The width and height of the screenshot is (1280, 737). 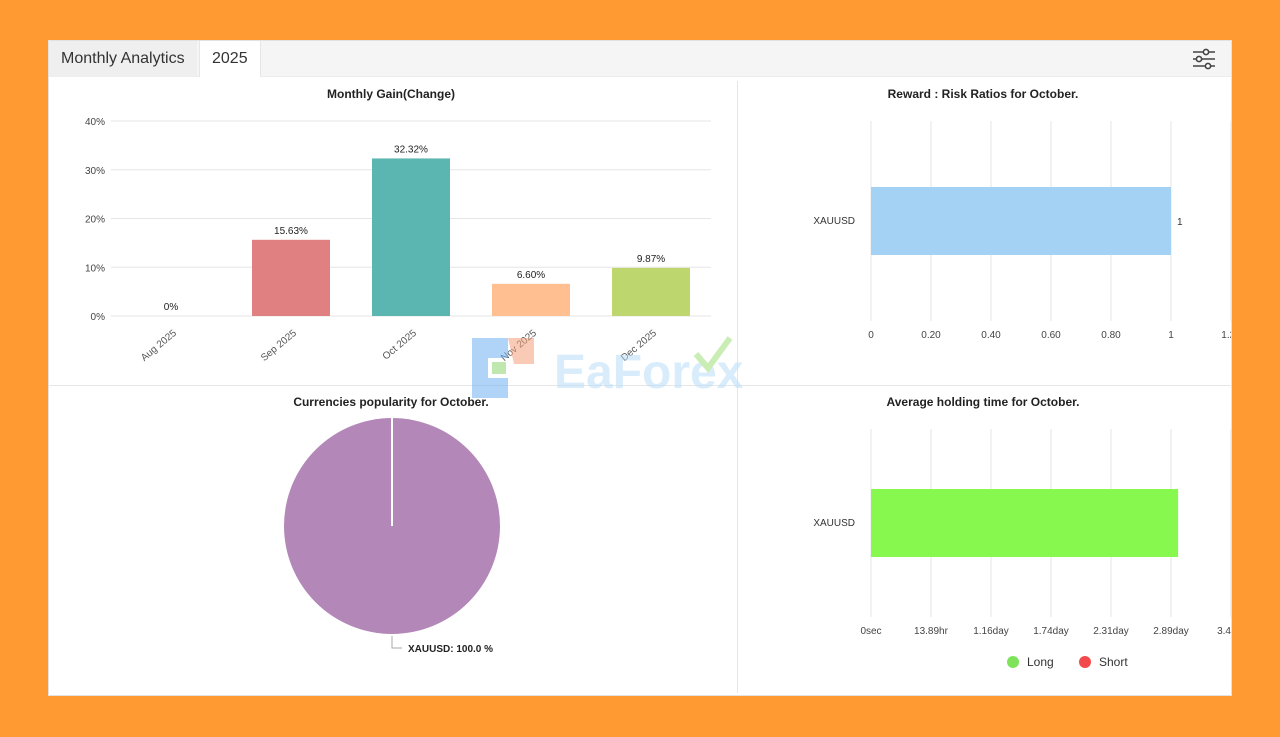 What do you see at coordinates (396, 642) in the screenshot?
I see `pie-label-connector` at bounding box center [396, 642].